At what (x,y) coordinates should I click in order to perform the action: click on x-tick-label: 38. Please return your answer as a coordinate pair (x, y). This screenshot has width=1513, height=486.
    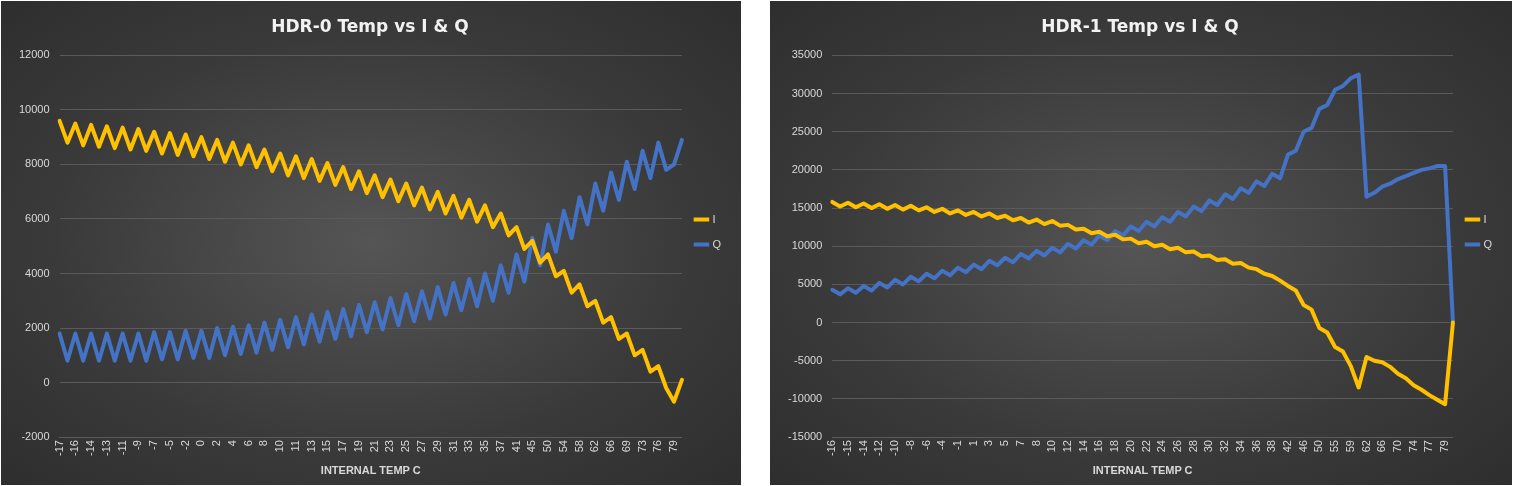
    Looking at the image, I should click on (1271, 446).